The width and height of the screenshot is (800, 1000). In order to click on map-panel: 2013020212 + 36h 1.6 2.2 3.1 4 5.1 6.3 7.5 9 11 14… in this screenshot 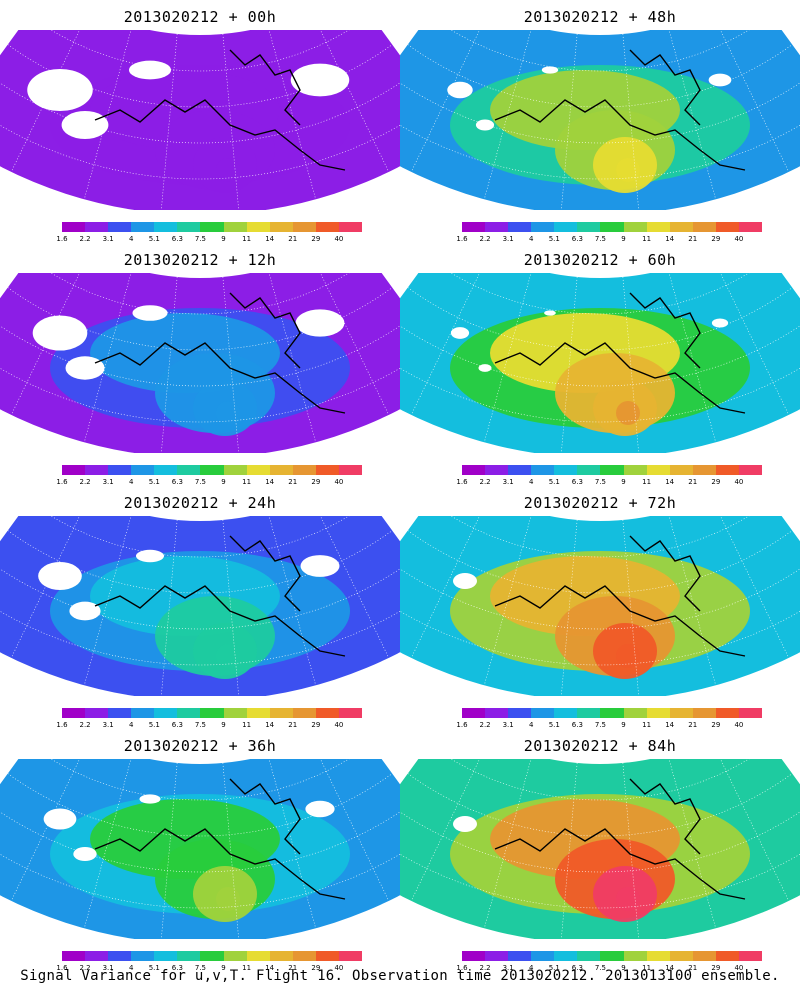, I will do `click(200, 851)`.